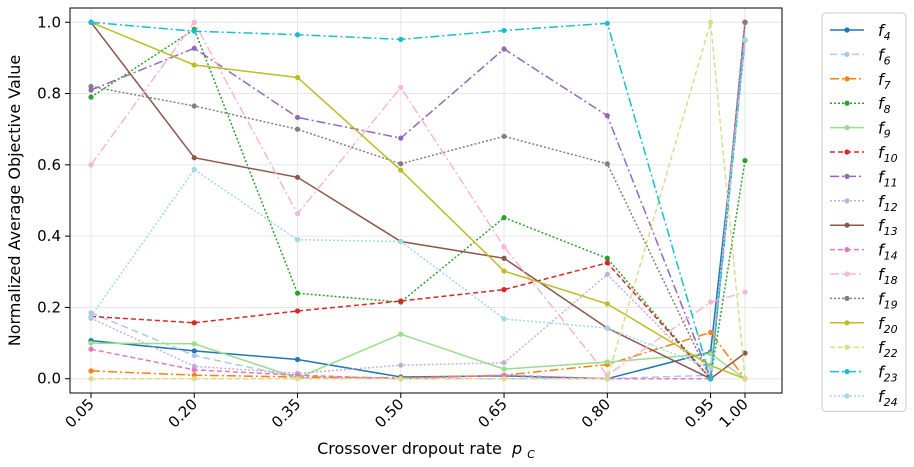 This screenshot has width=914, height=467. What do you see at coordinates (860, 105) in the screenshot?
I see `legend-item-f8: f8` at bounding box center [860, 105].